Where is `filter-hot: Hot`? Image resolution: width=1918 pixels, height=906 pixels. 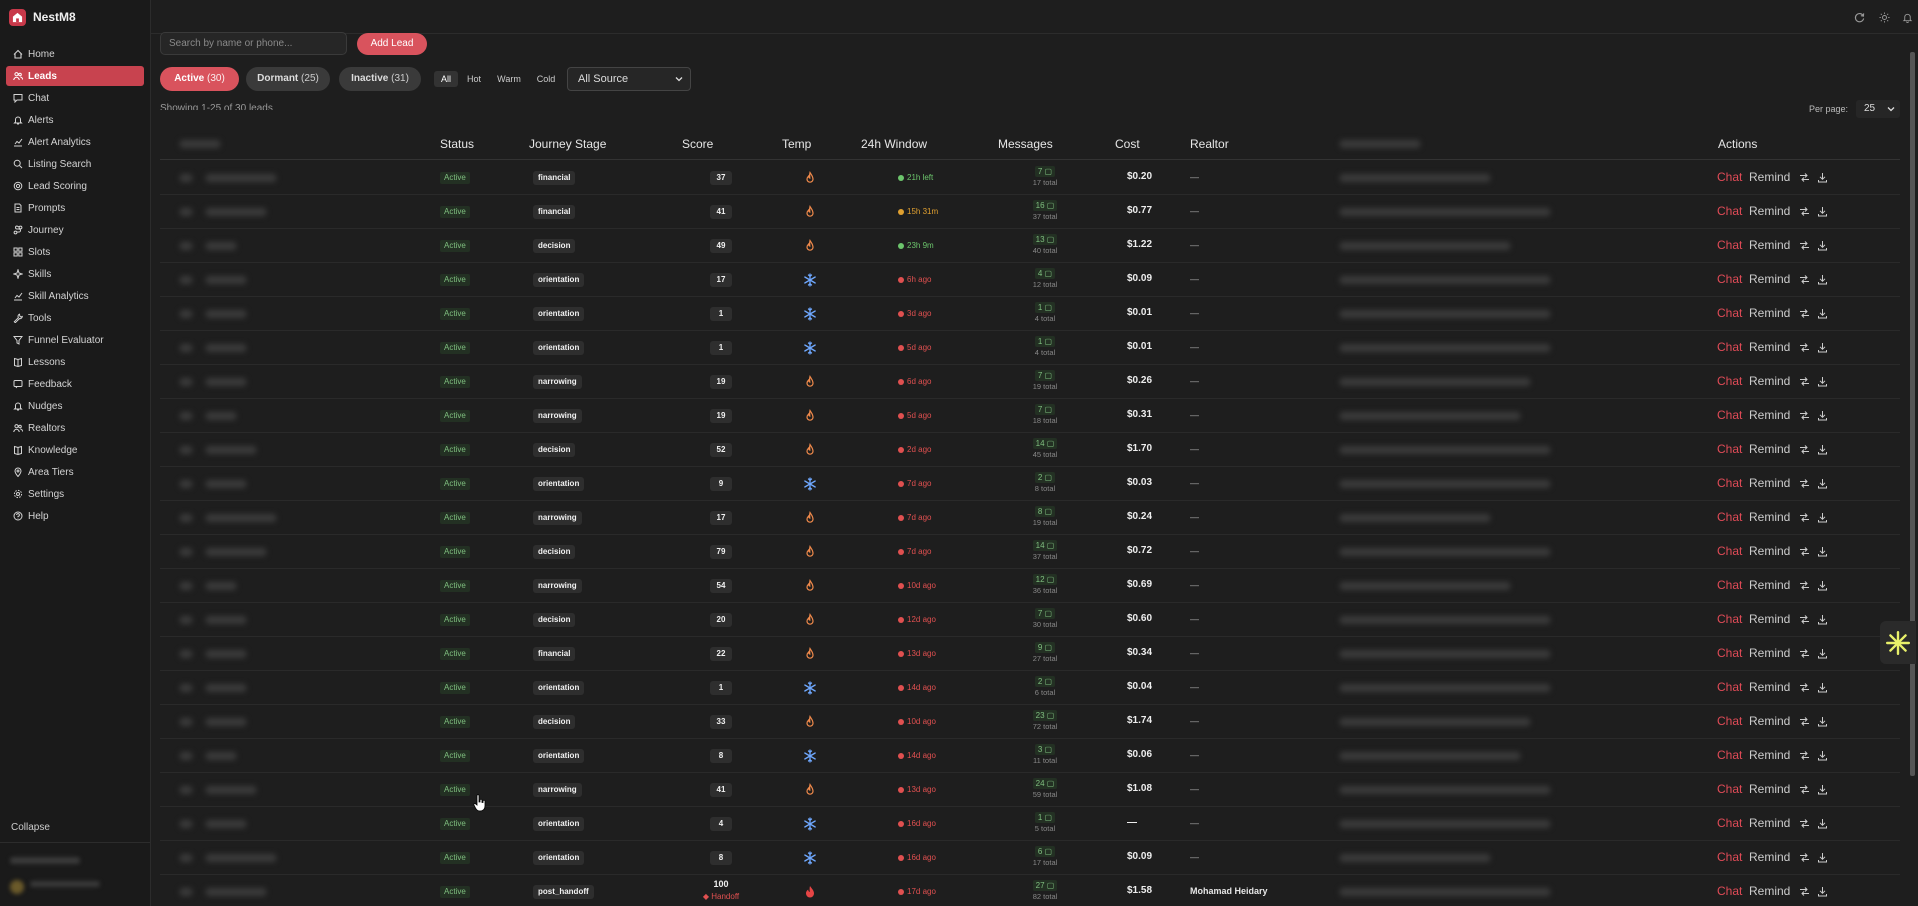
filter-hot: Hot is located at coordinates (473, 79).